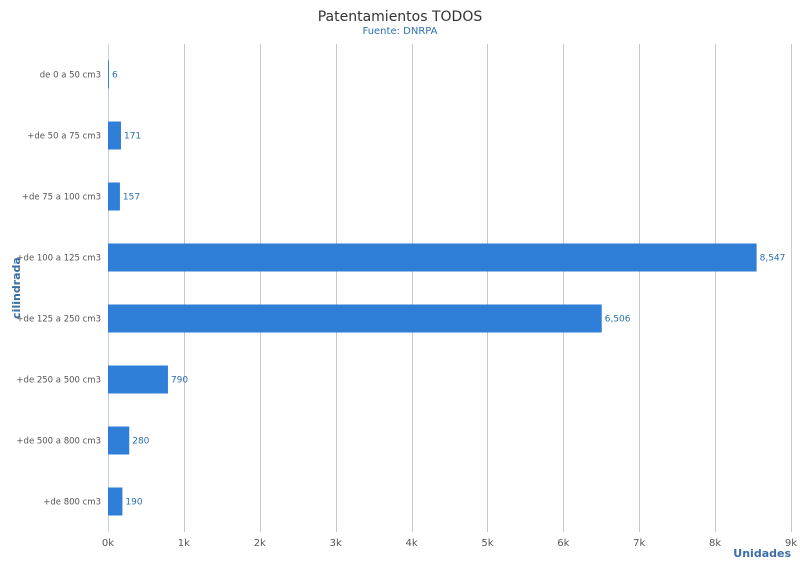 The image size is (800, 571). I want to click on x-tick-label: 0k, so click(108, 543).